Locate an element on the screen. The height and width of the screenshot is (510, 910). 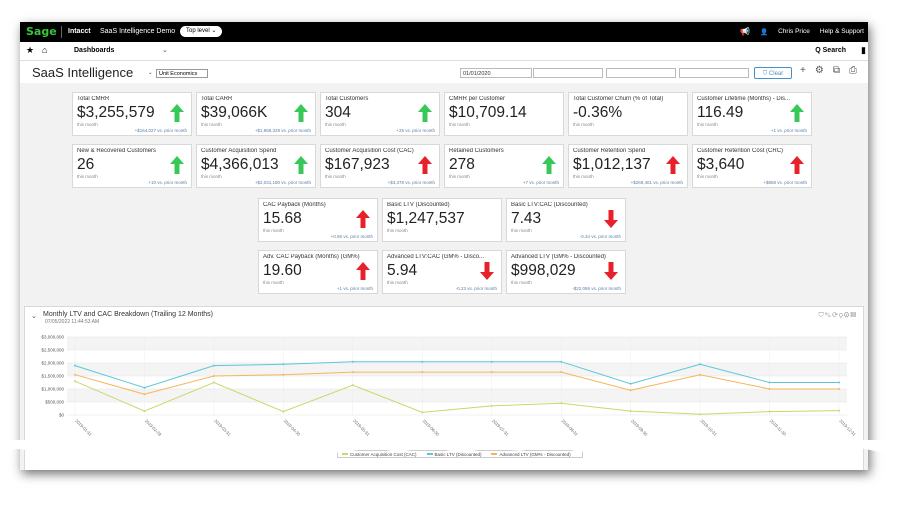
kpi-change: +1 vs. prior month is located at coordinates (354, 288).